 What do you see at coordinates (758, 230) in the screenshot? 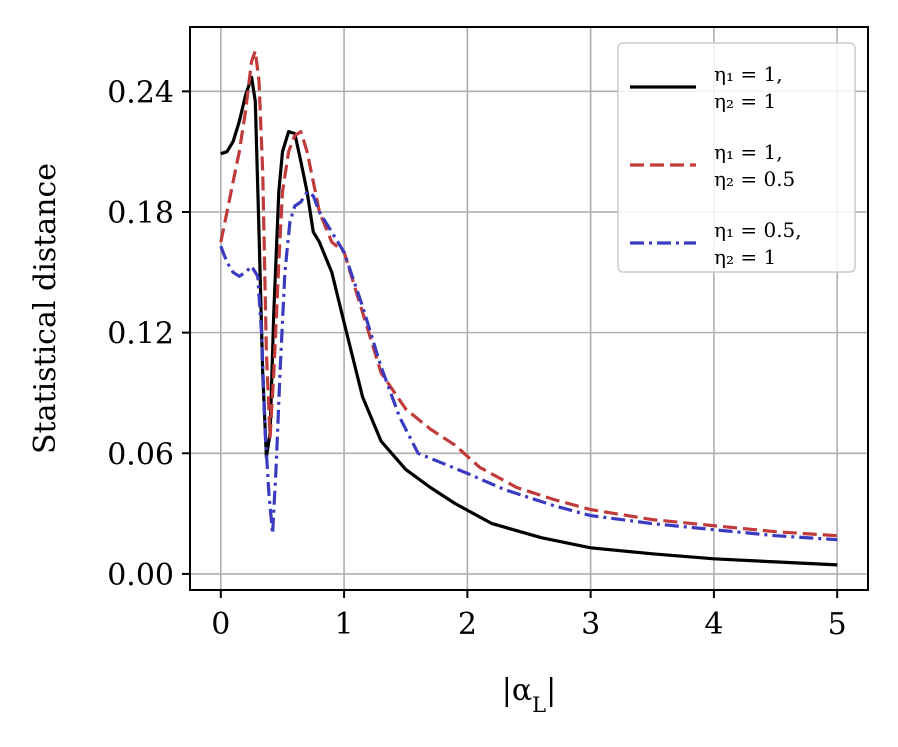
I see `legend-label-line1: η₁ = 0.5,` at bounding box center [758, 230].